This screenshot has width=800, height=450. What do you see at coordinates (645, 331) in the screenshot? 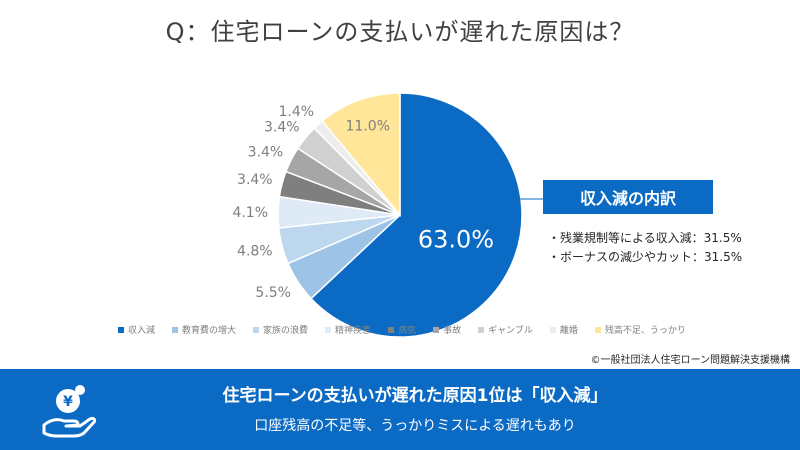
I see `legend-label: 残高不足、うっかり` at bounding box center [645, 331].